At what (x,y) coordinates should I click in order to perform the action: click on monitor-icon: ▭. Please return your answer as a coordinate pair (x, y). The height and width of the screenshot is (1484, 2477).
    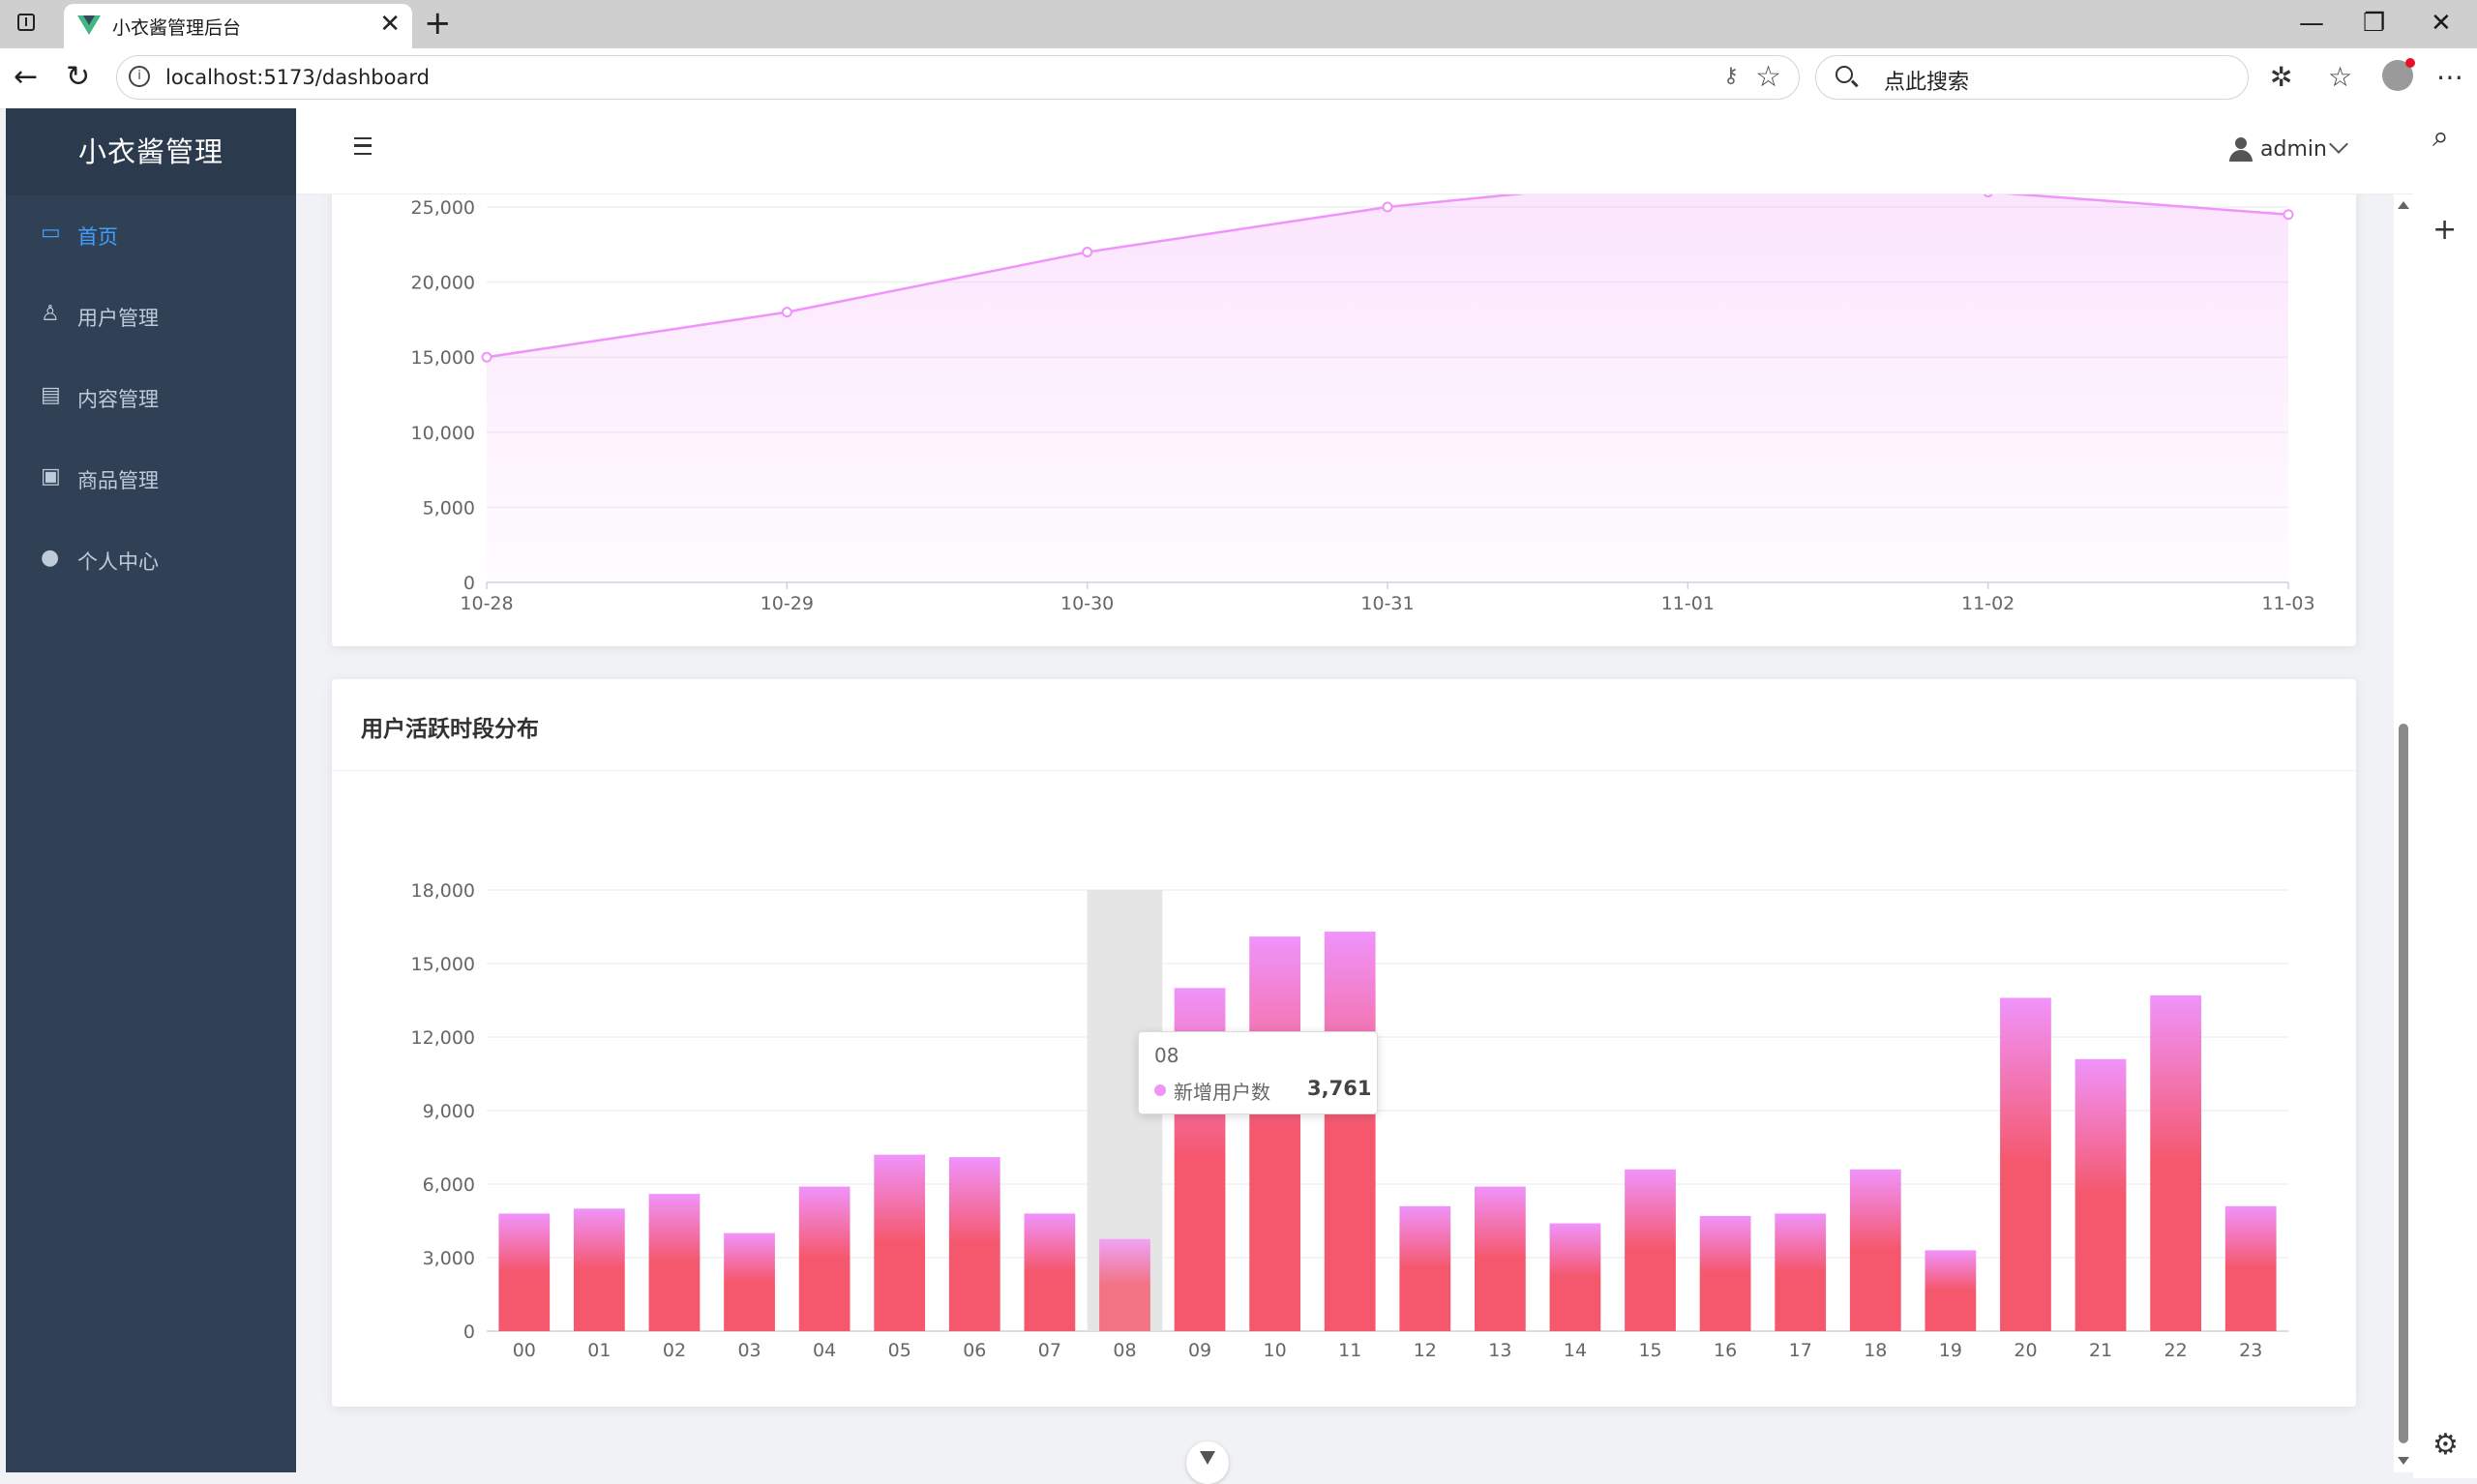
    Looking at the image, I should click on (51, 233).